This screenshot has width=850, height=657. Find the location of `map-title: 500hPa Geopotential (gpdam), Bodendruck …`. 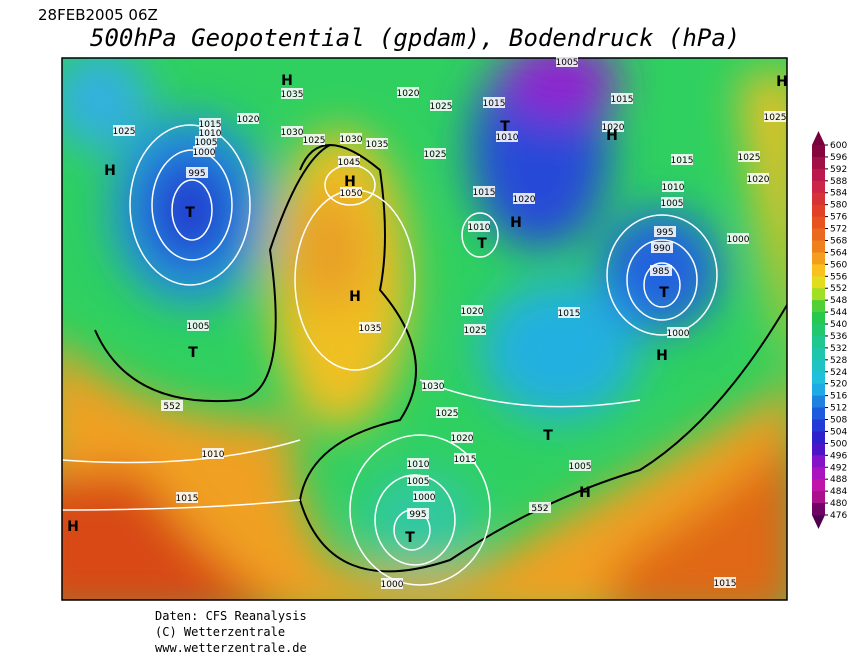

map-title: 500hPa Geopotential (gpdam), Bodendruck … is located at coordinates (415, 38).